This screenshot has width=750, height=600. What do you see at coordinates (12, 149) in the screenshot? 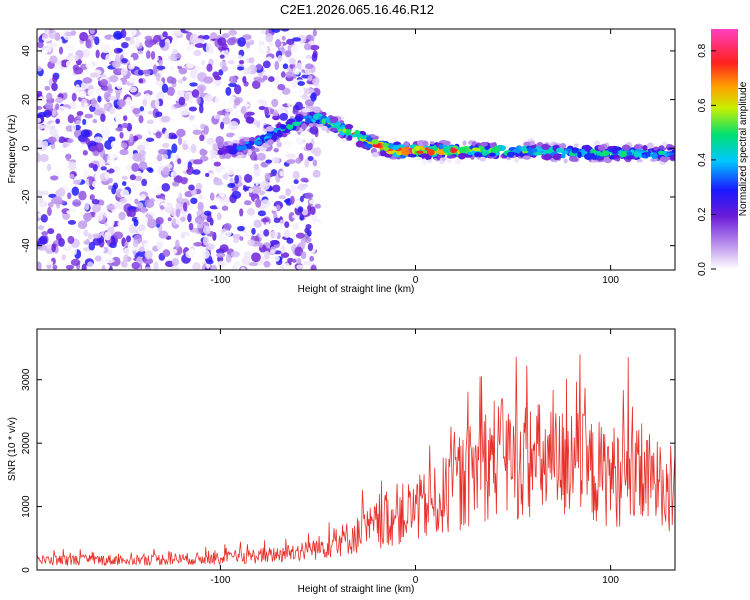
I see `spectrogram-y-axis-label: Frequency (Hz)` at bounding box center [12, 149].